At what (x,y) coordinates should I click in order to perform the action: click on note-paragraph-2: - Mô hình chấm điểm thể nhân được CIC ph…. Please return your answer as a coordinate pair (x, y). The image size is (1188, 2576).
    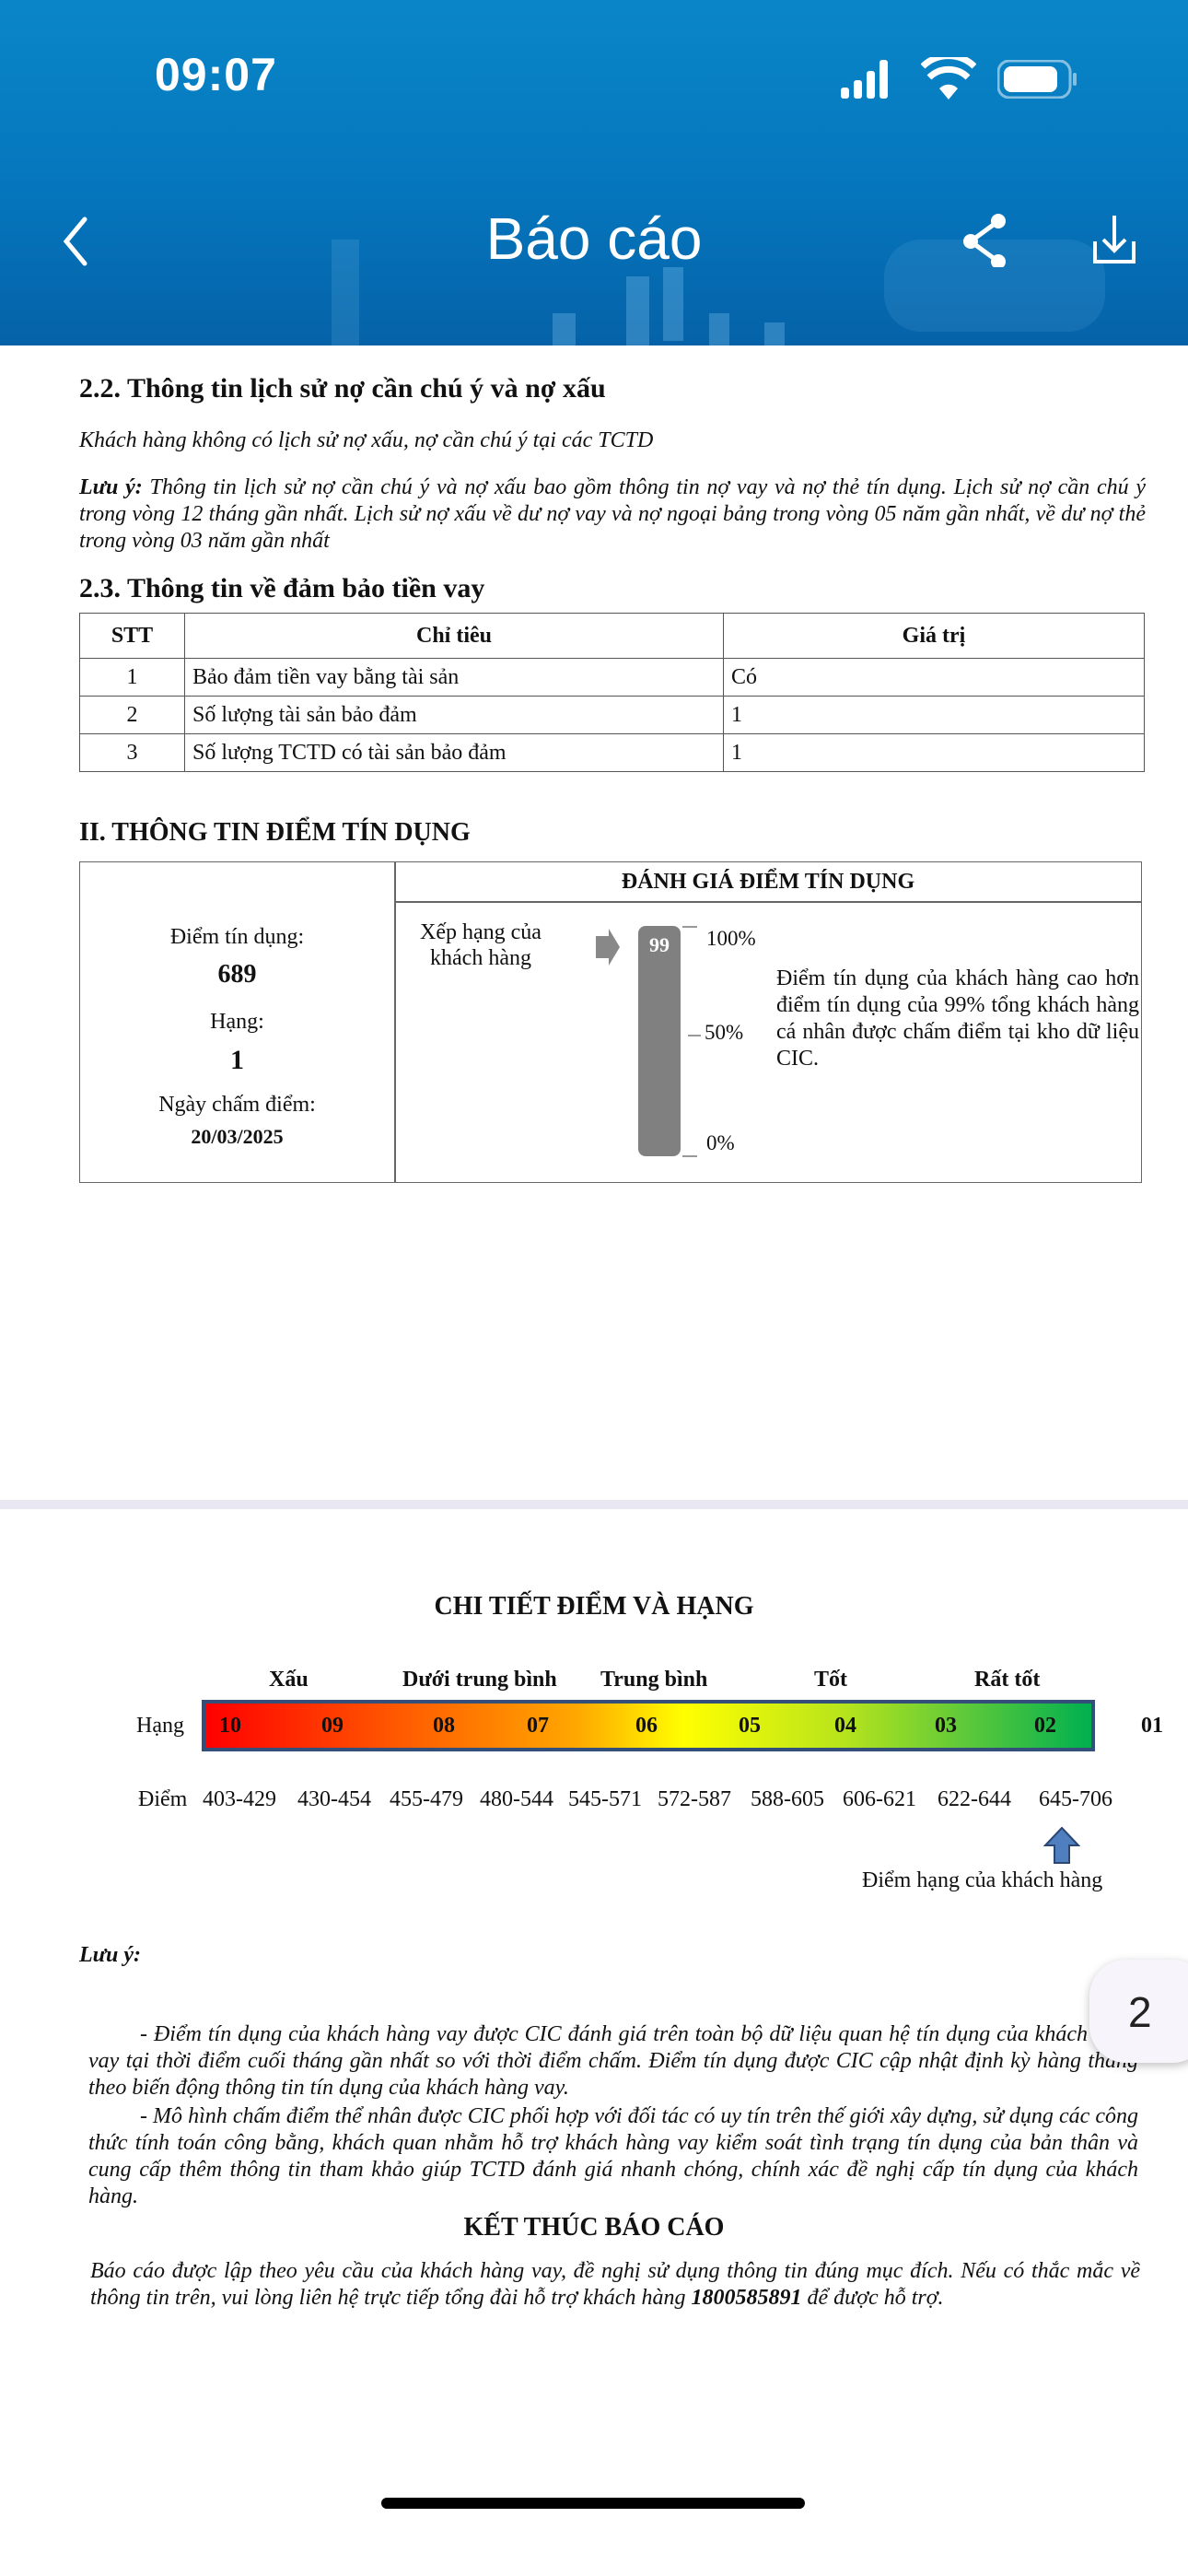
    Looking at the image, I should click on (613, 2156).